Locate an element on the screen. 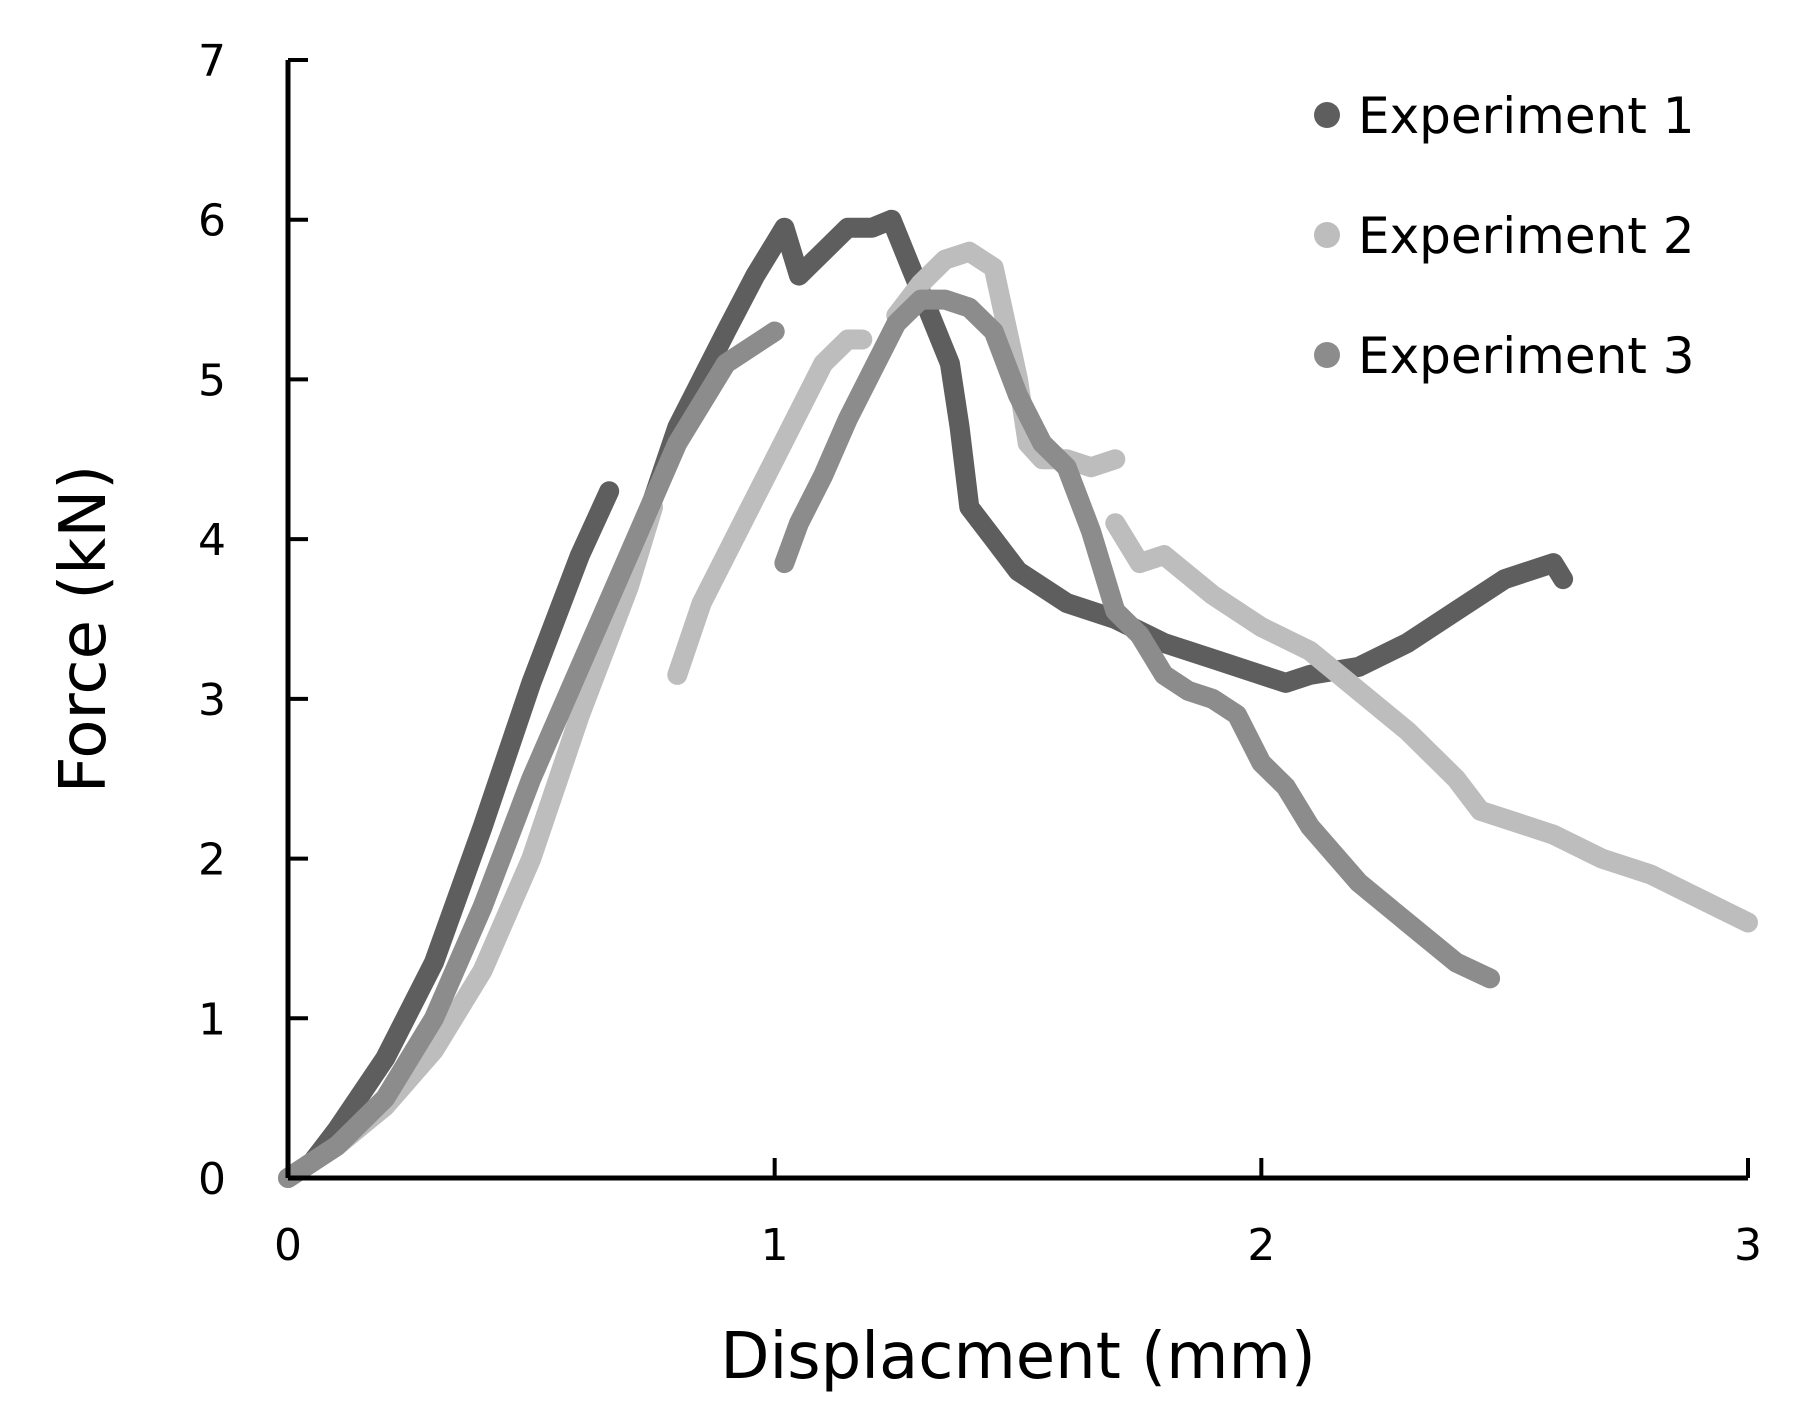 This screenshot has height=1415, width=1805. x-tick-label: 1 is located at coordinates (775, 1245).